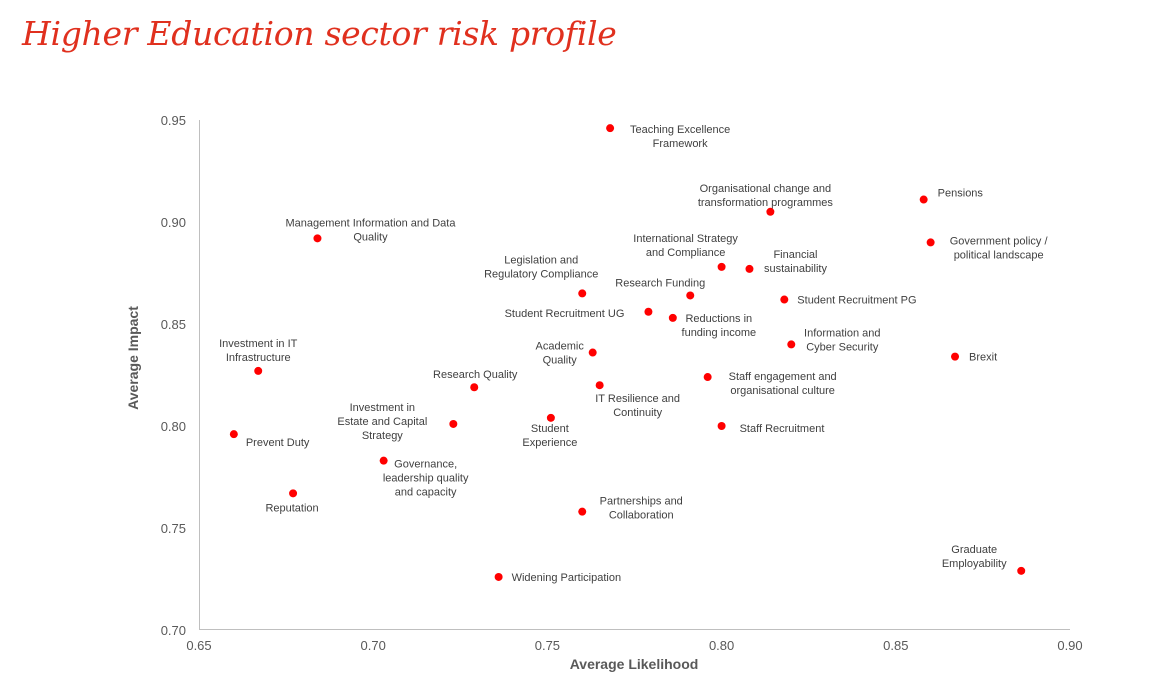  Describe the element at coordinates (426, 493) in the screenshot. I see `data-label: and capacity` at that location.